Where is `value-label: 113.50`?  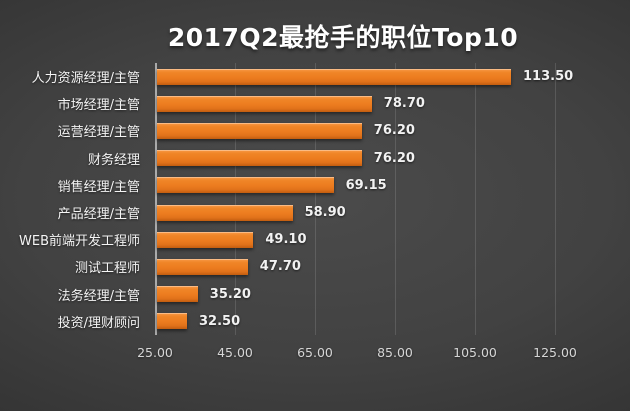 value-label: 113.50 is located at coordinates (548, 76).